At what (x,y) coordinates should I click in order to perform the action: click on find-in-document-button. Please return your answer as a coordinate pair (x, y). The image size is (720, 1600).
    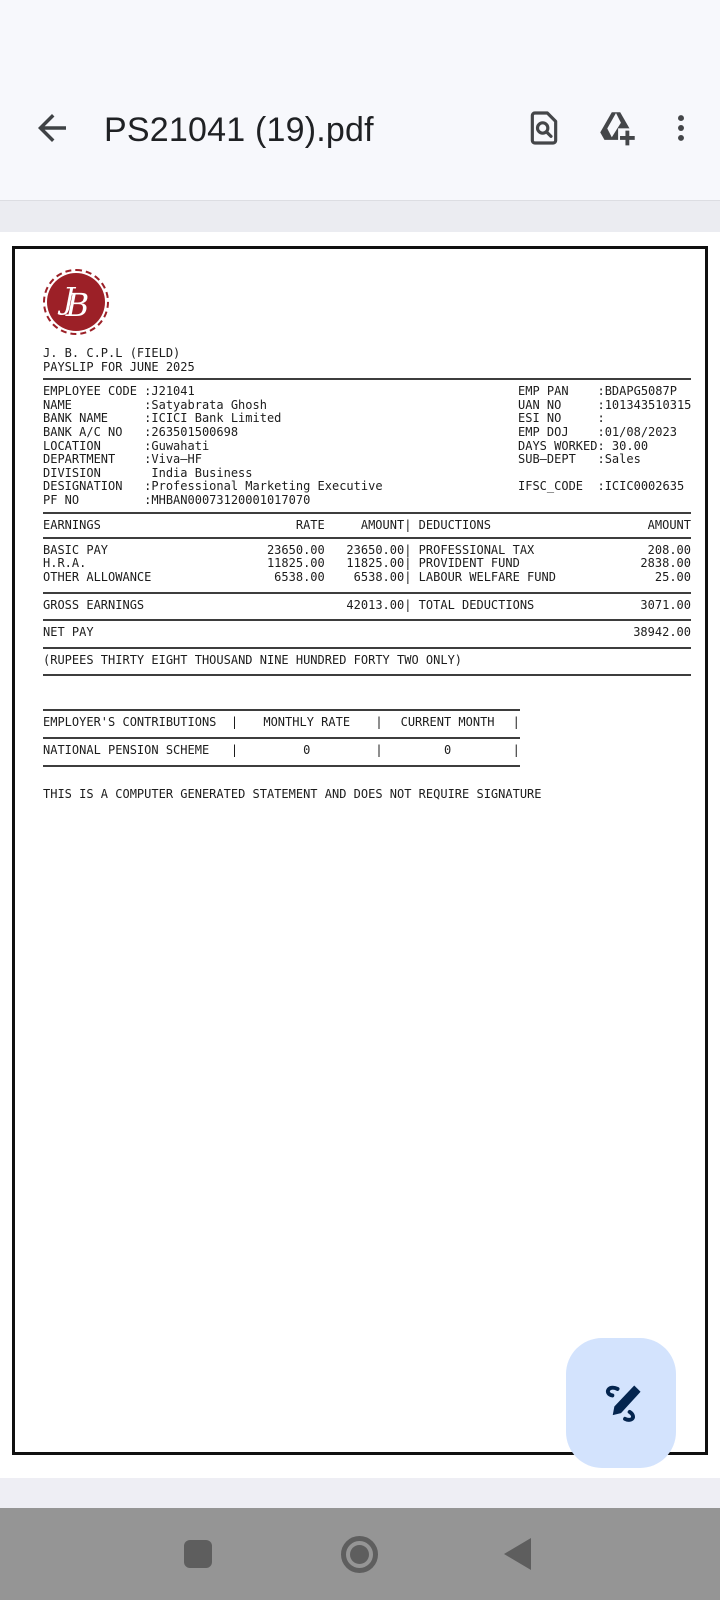
    Looking at the image, I should click on (544, 130).